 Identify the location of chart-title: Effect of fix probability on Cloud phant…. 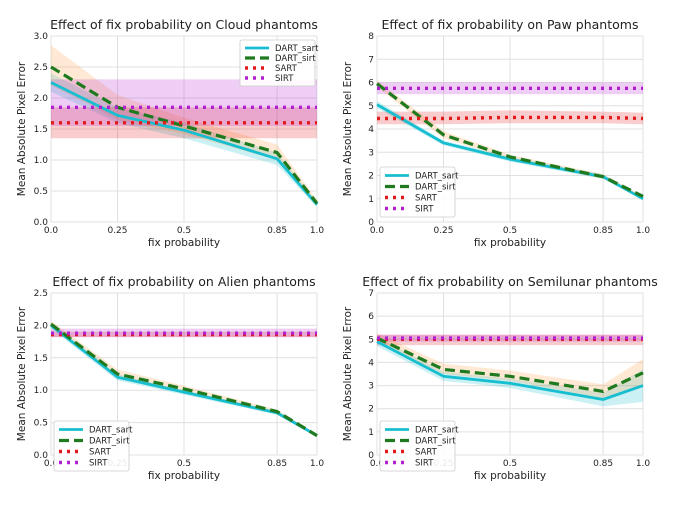
(184, 24).